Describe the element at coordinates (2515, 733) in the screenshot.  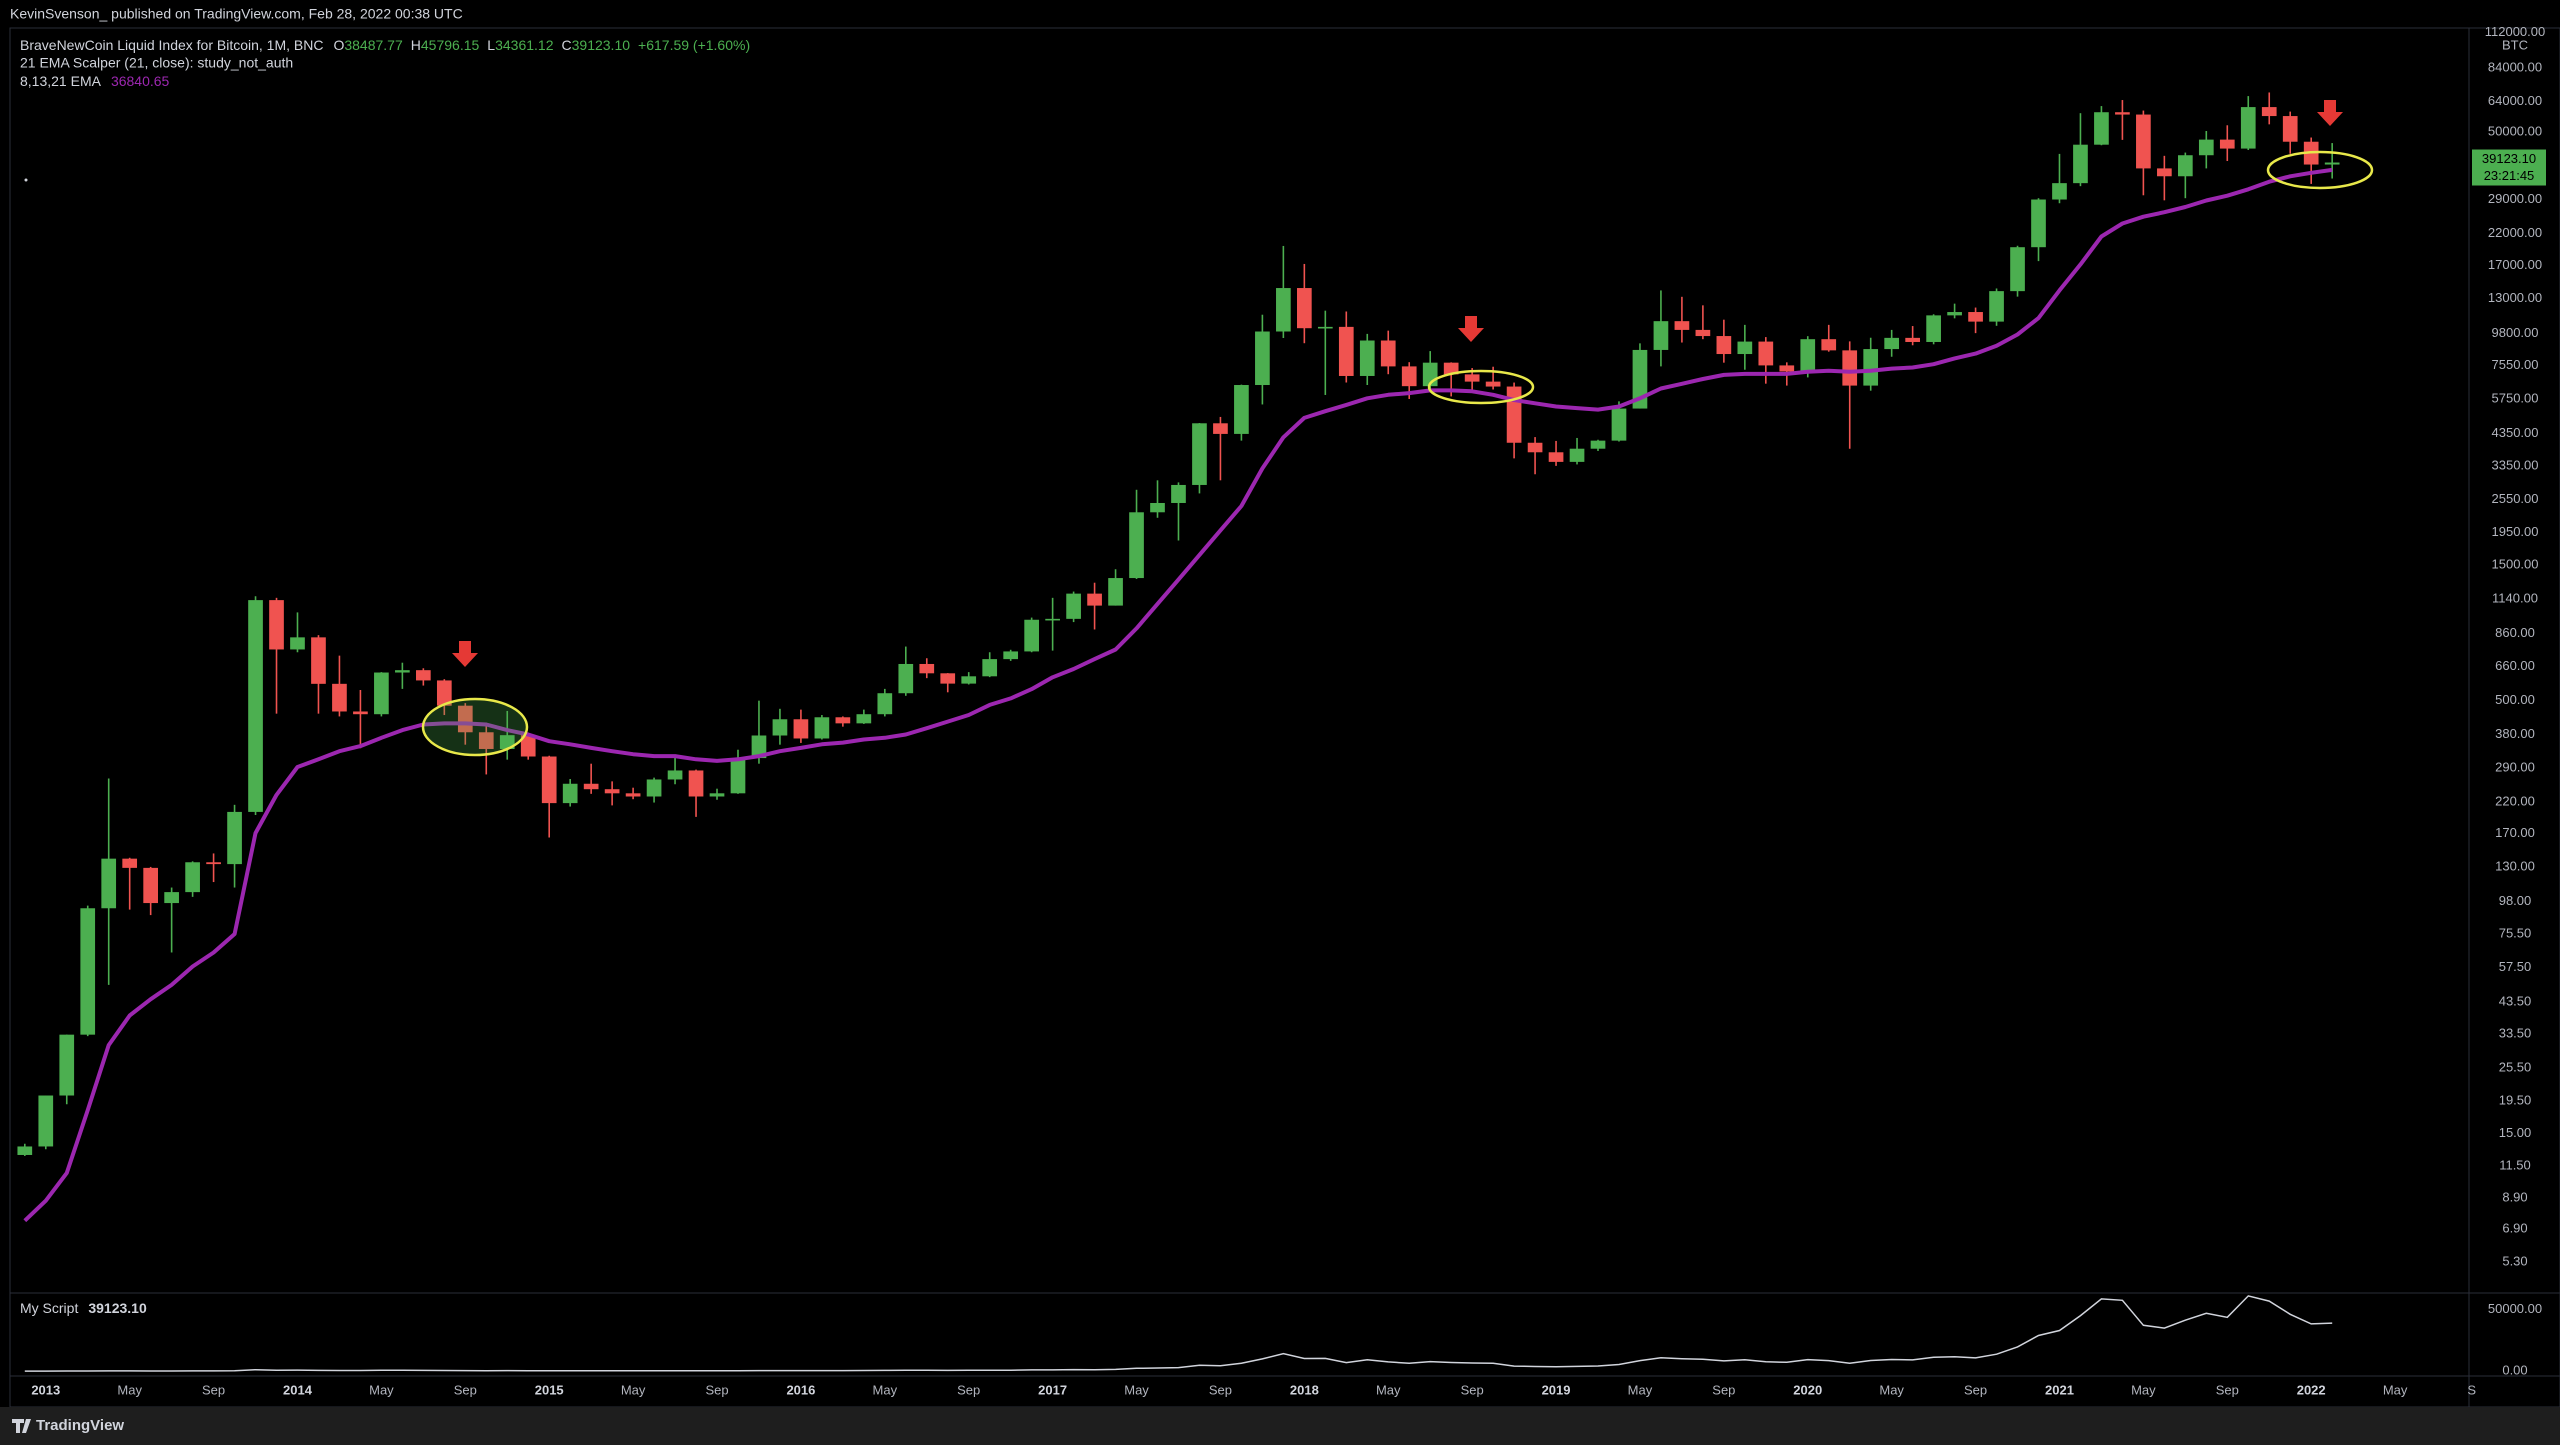
I see `y-tick-label: 380.00` at that location.